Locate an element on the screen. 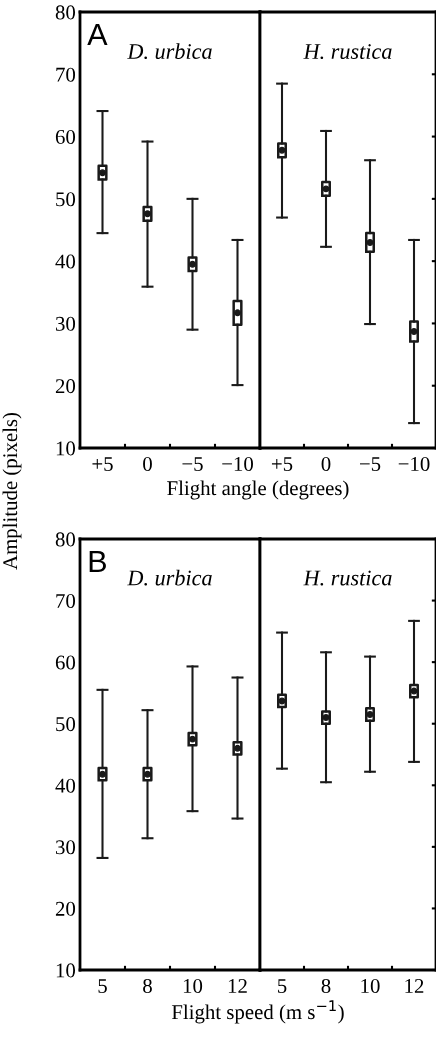  annotation: B is located at coordinates (97, 561).